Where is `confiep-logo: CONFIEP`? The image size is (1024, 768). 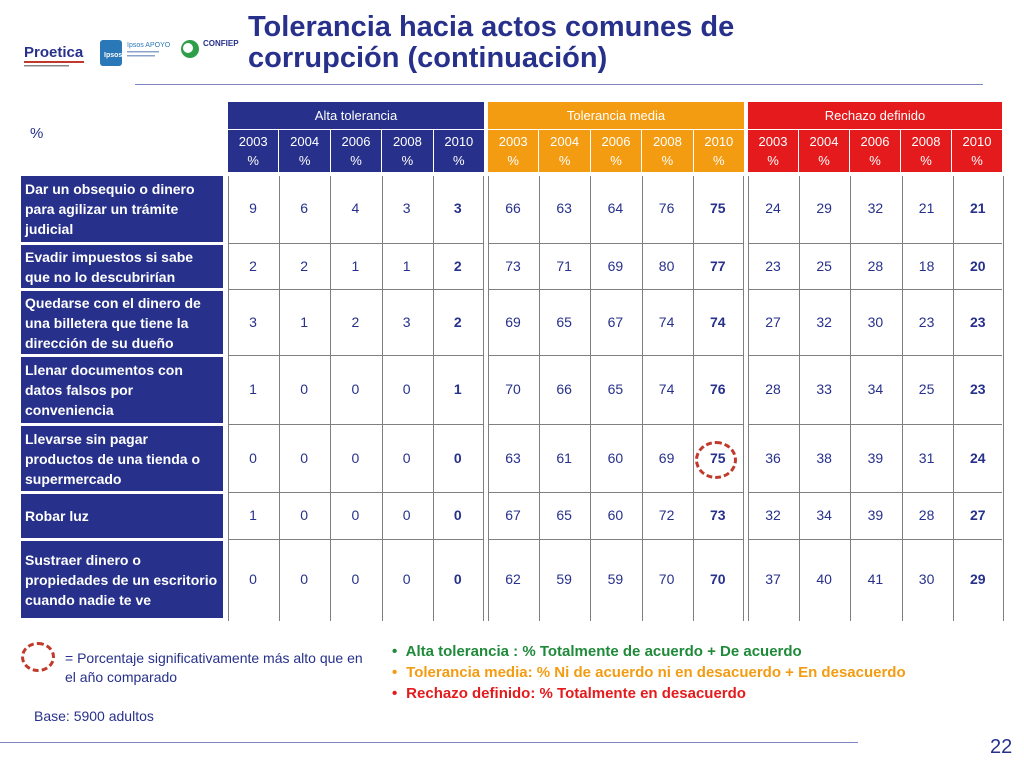
confiep-logo: CONFIEP is located at coordinates (210, 48).